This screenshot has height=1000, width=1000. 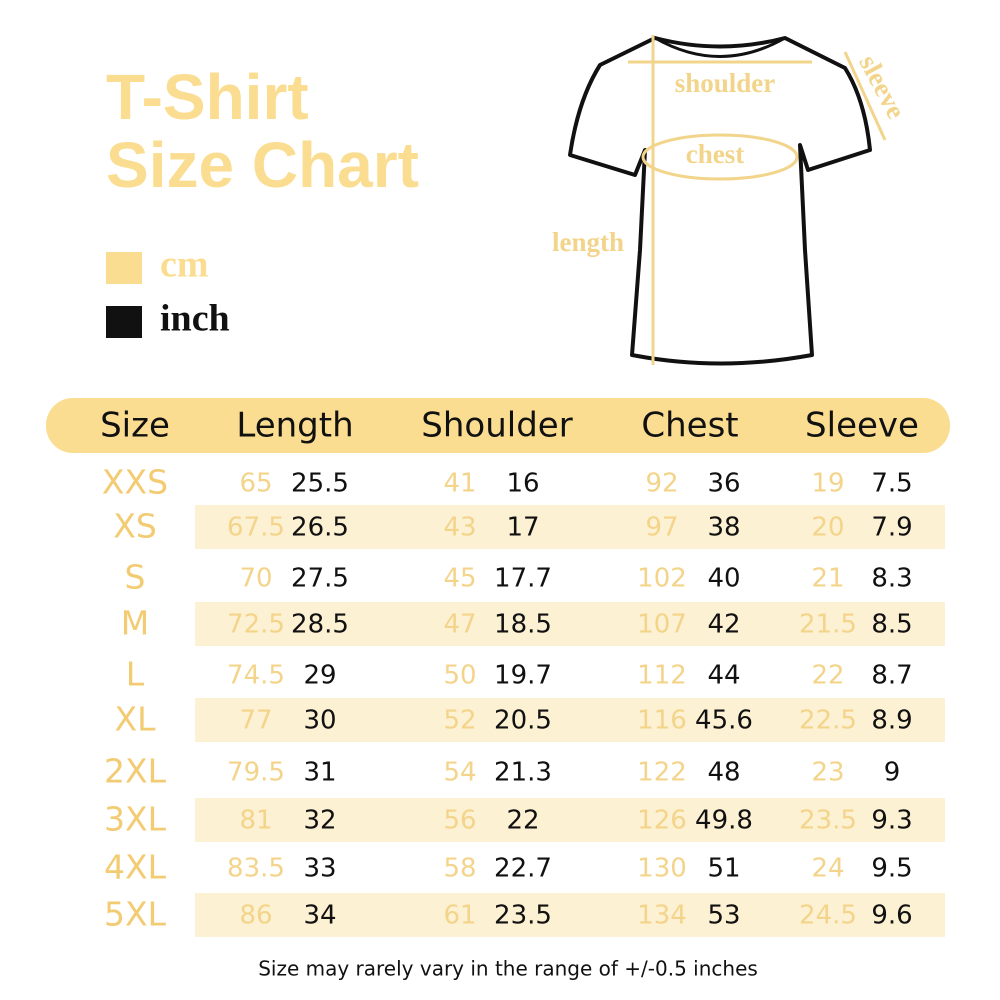 What do you see at coordinates (459, 528) in the screenshot?
I see `value-cell: 43` at bounding box center [459, 528].